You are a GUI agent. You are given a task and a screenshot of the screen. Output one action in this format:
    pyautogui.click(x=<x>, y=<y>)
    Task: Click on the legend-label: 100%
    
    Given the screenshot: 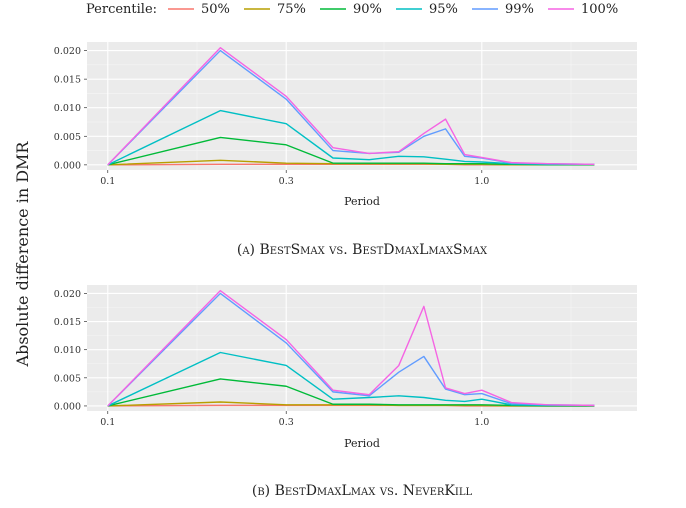 What is the action you would take?
    pyautogui.click(x=599, y=9)
    